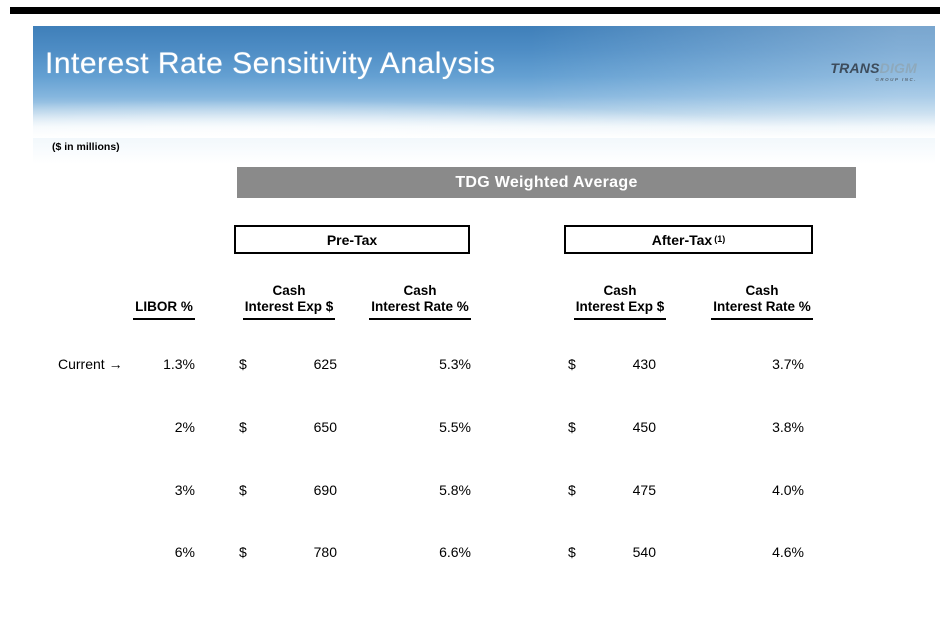 Image resolution: width=947 pixels, height=622 pixels. What do you see at coordinates (184, 552) in the screenshot?
I see `libor-value: 6%` at bounding box center [184, 552].